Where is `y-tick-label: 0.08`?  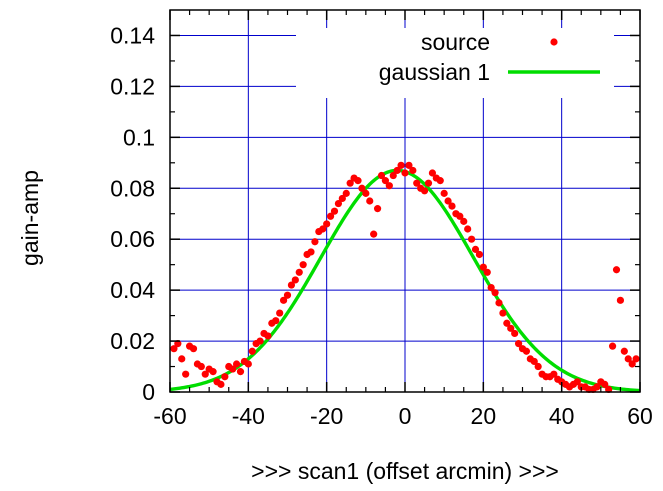 y-tick-label: 0.08 is located at coordinates (132, 188).